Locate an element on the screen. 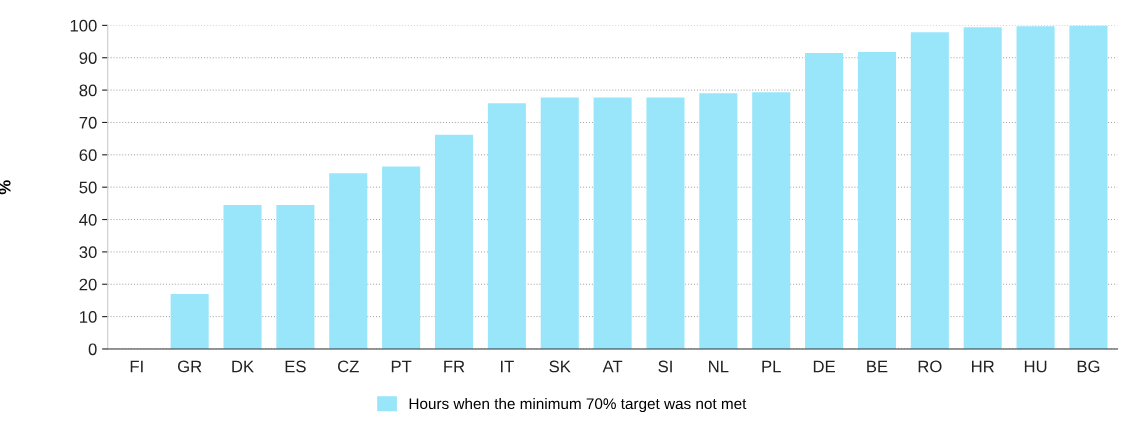 The height and width of the screenshot is (423, 1122). y-tick-label: 100 is located at coordinates (83, 25).